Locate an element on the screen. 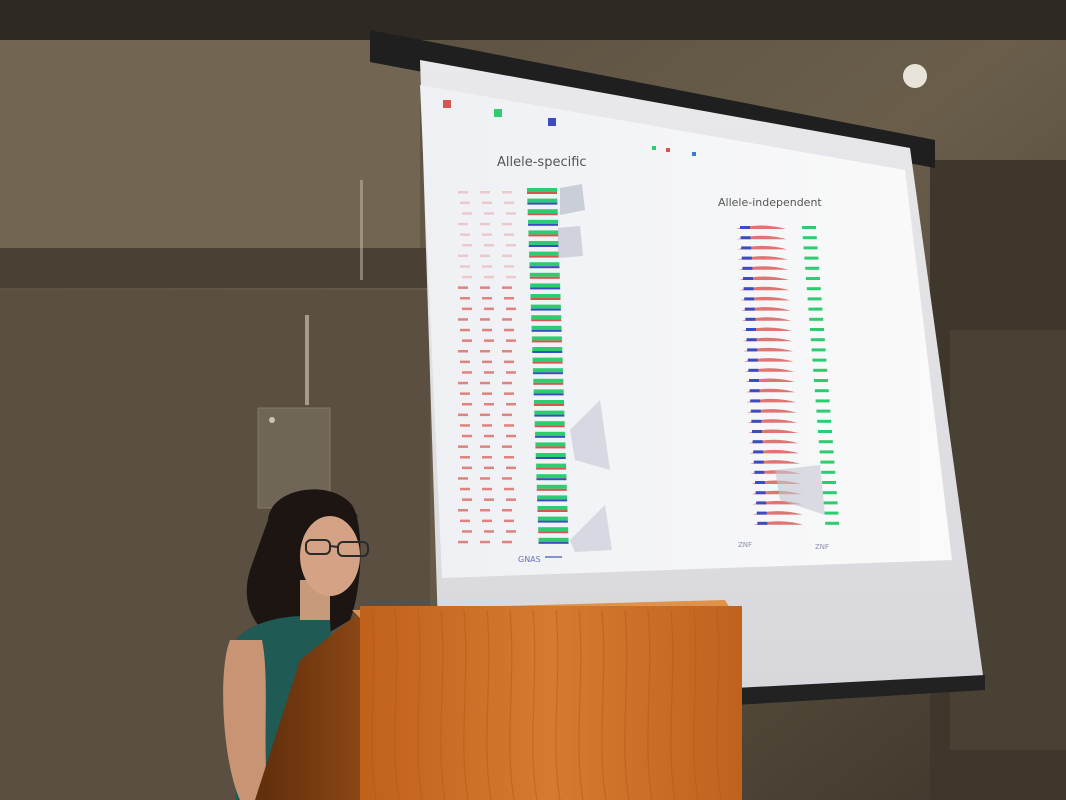 Image resolution: width=1066 pixels, height=800 pixels. podium is located at coordinates (498, 700).